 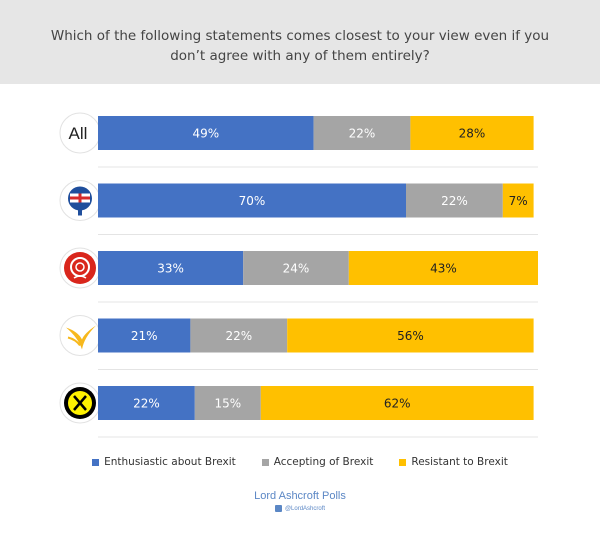 I want to click on data-label-enthusiastic-2: 33%, so click(x=170, y=269).